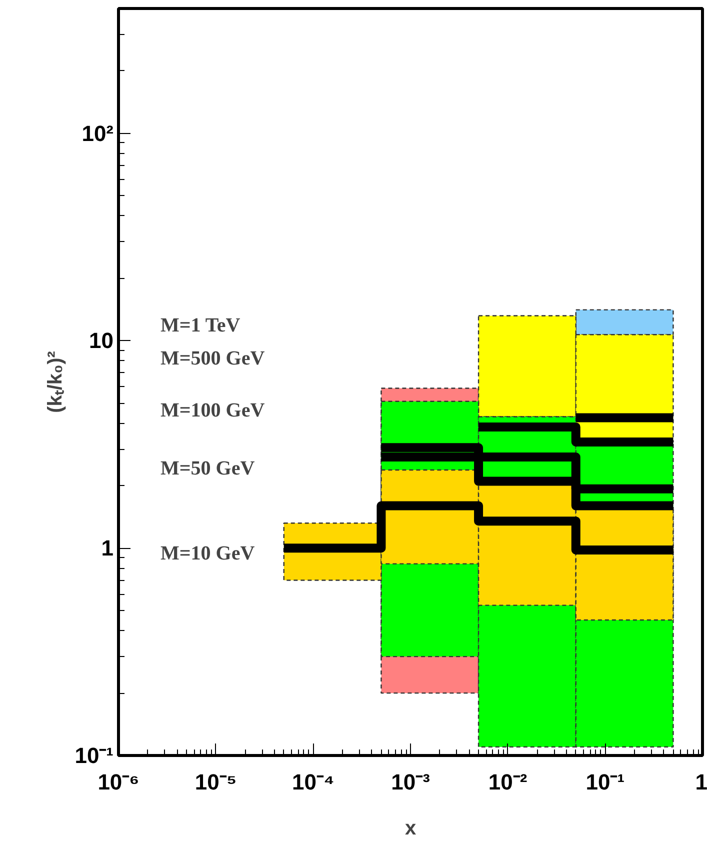  Describe the element at coordinates (213, 411) in the screenshot. I see `annotation: M=100 GeV` at that location.